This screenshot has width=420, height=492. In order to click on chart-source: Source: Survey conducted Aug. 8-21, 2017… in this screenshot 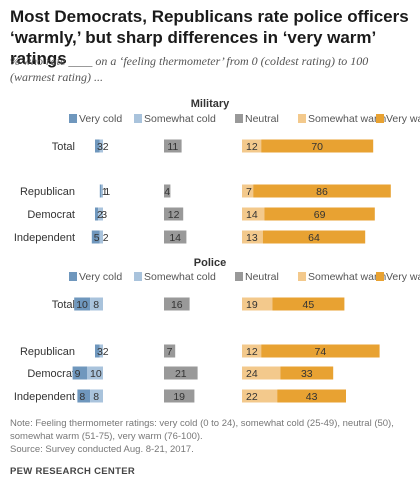, I will do `click(102, 449)`.